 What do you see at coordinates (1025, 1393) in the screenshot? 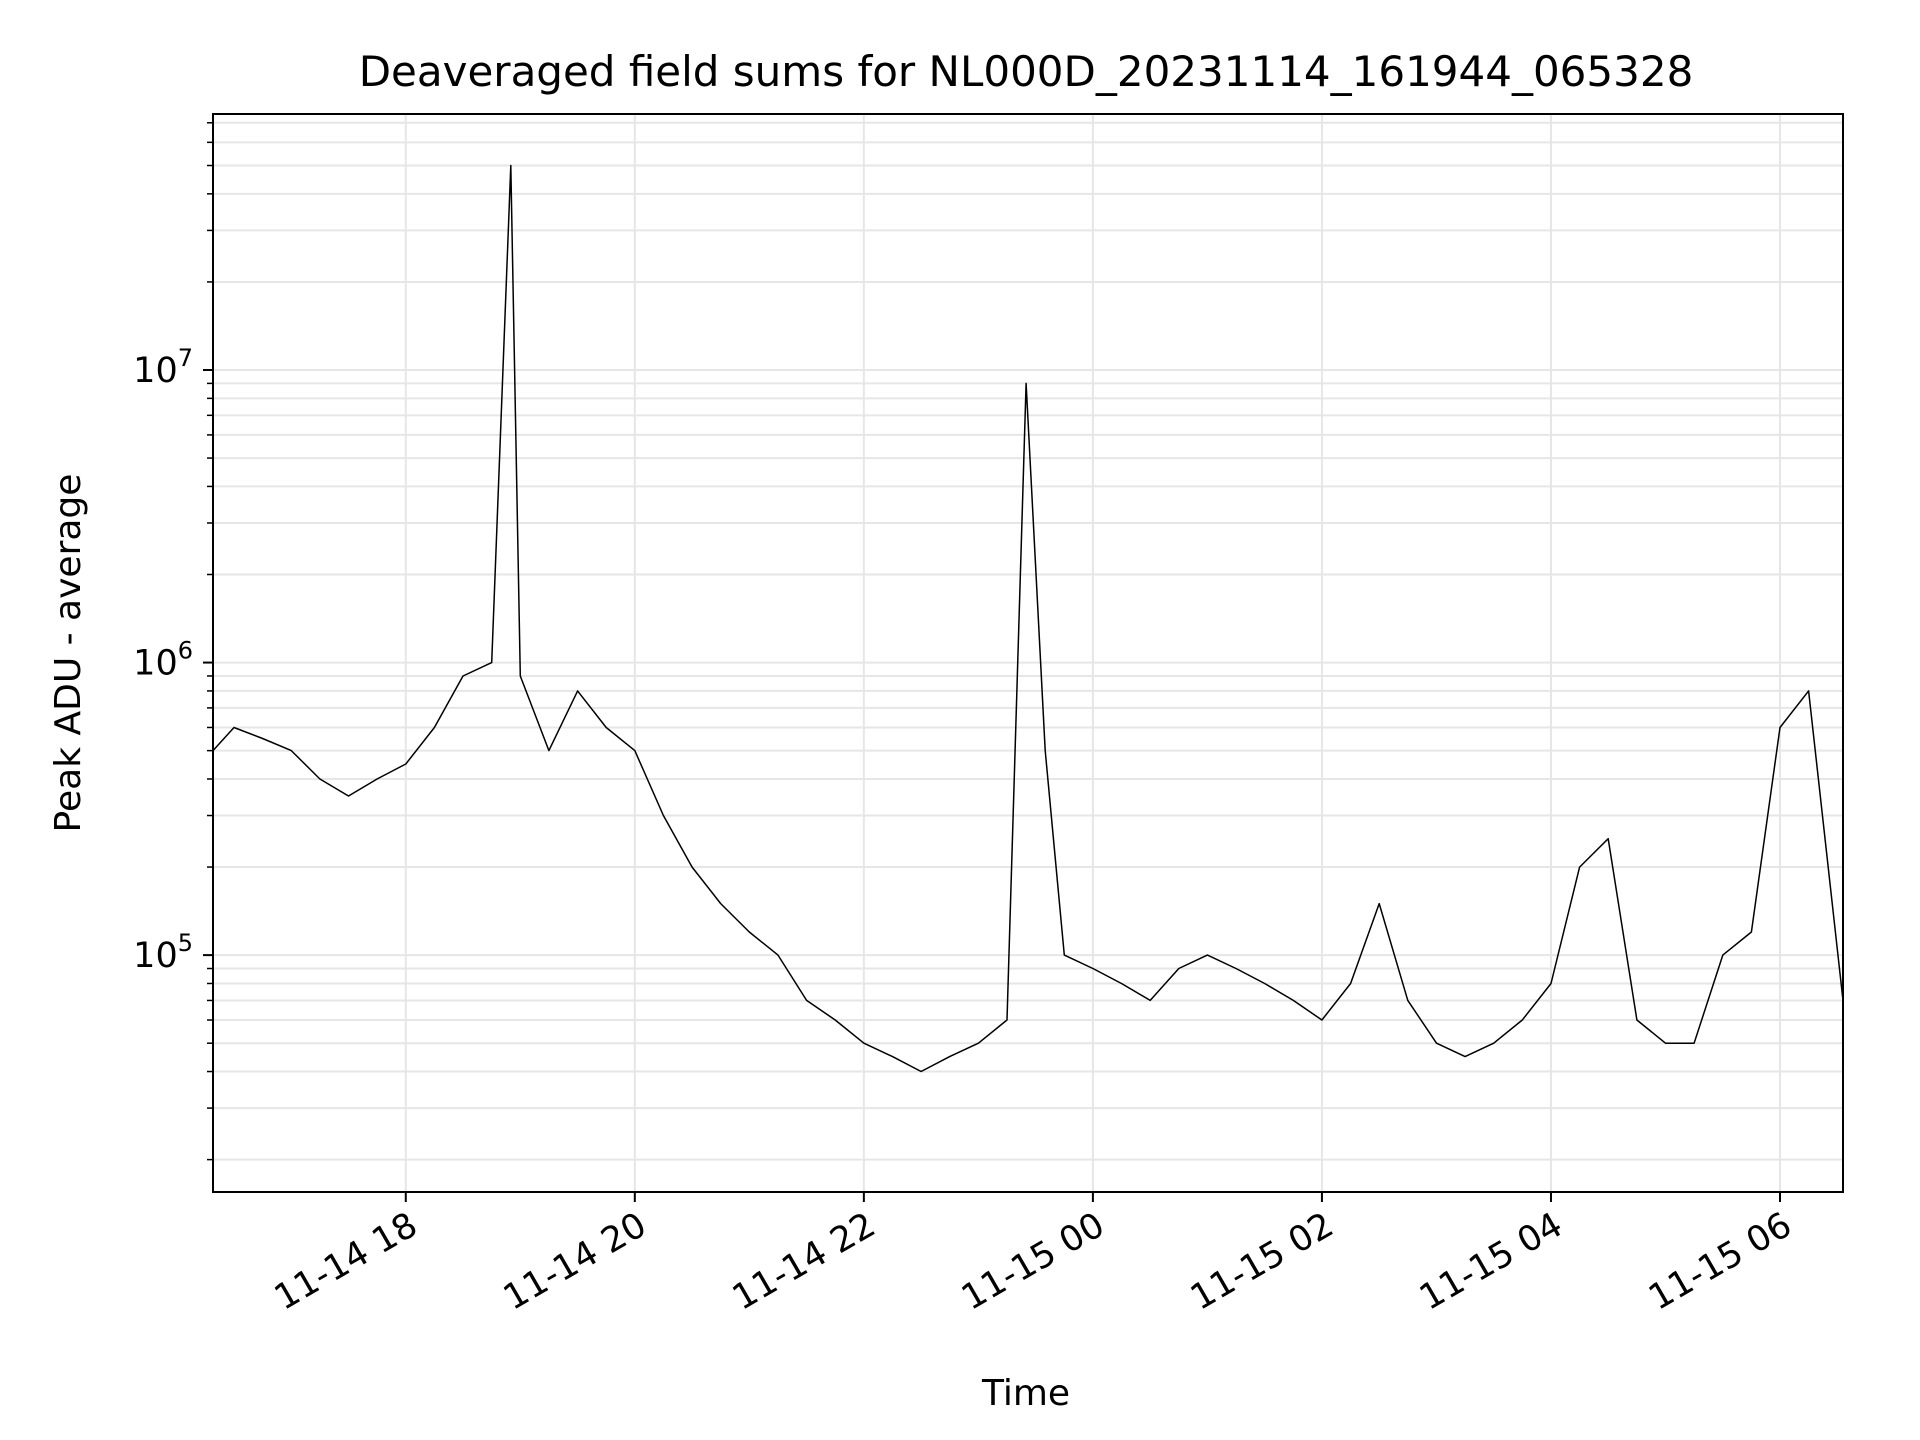
I see `x-axis-label: Time` at bounding box center [1025, 1393].